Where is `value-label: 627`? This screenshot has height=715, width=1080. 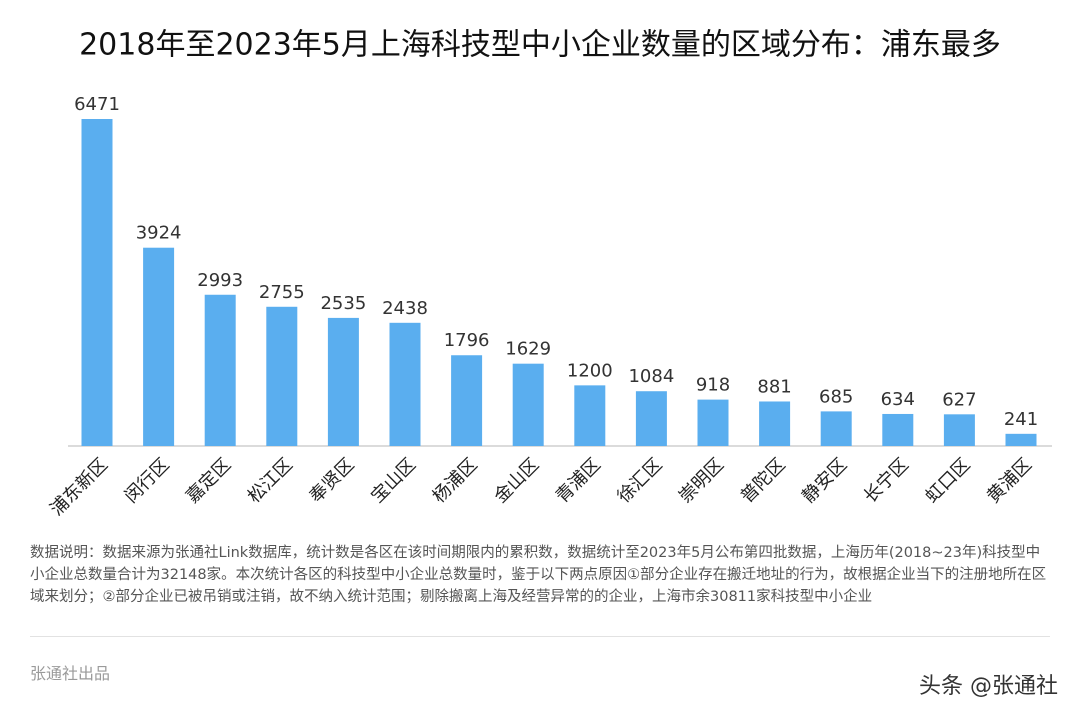 value-label: 627 is located at coordinates (959, 399).